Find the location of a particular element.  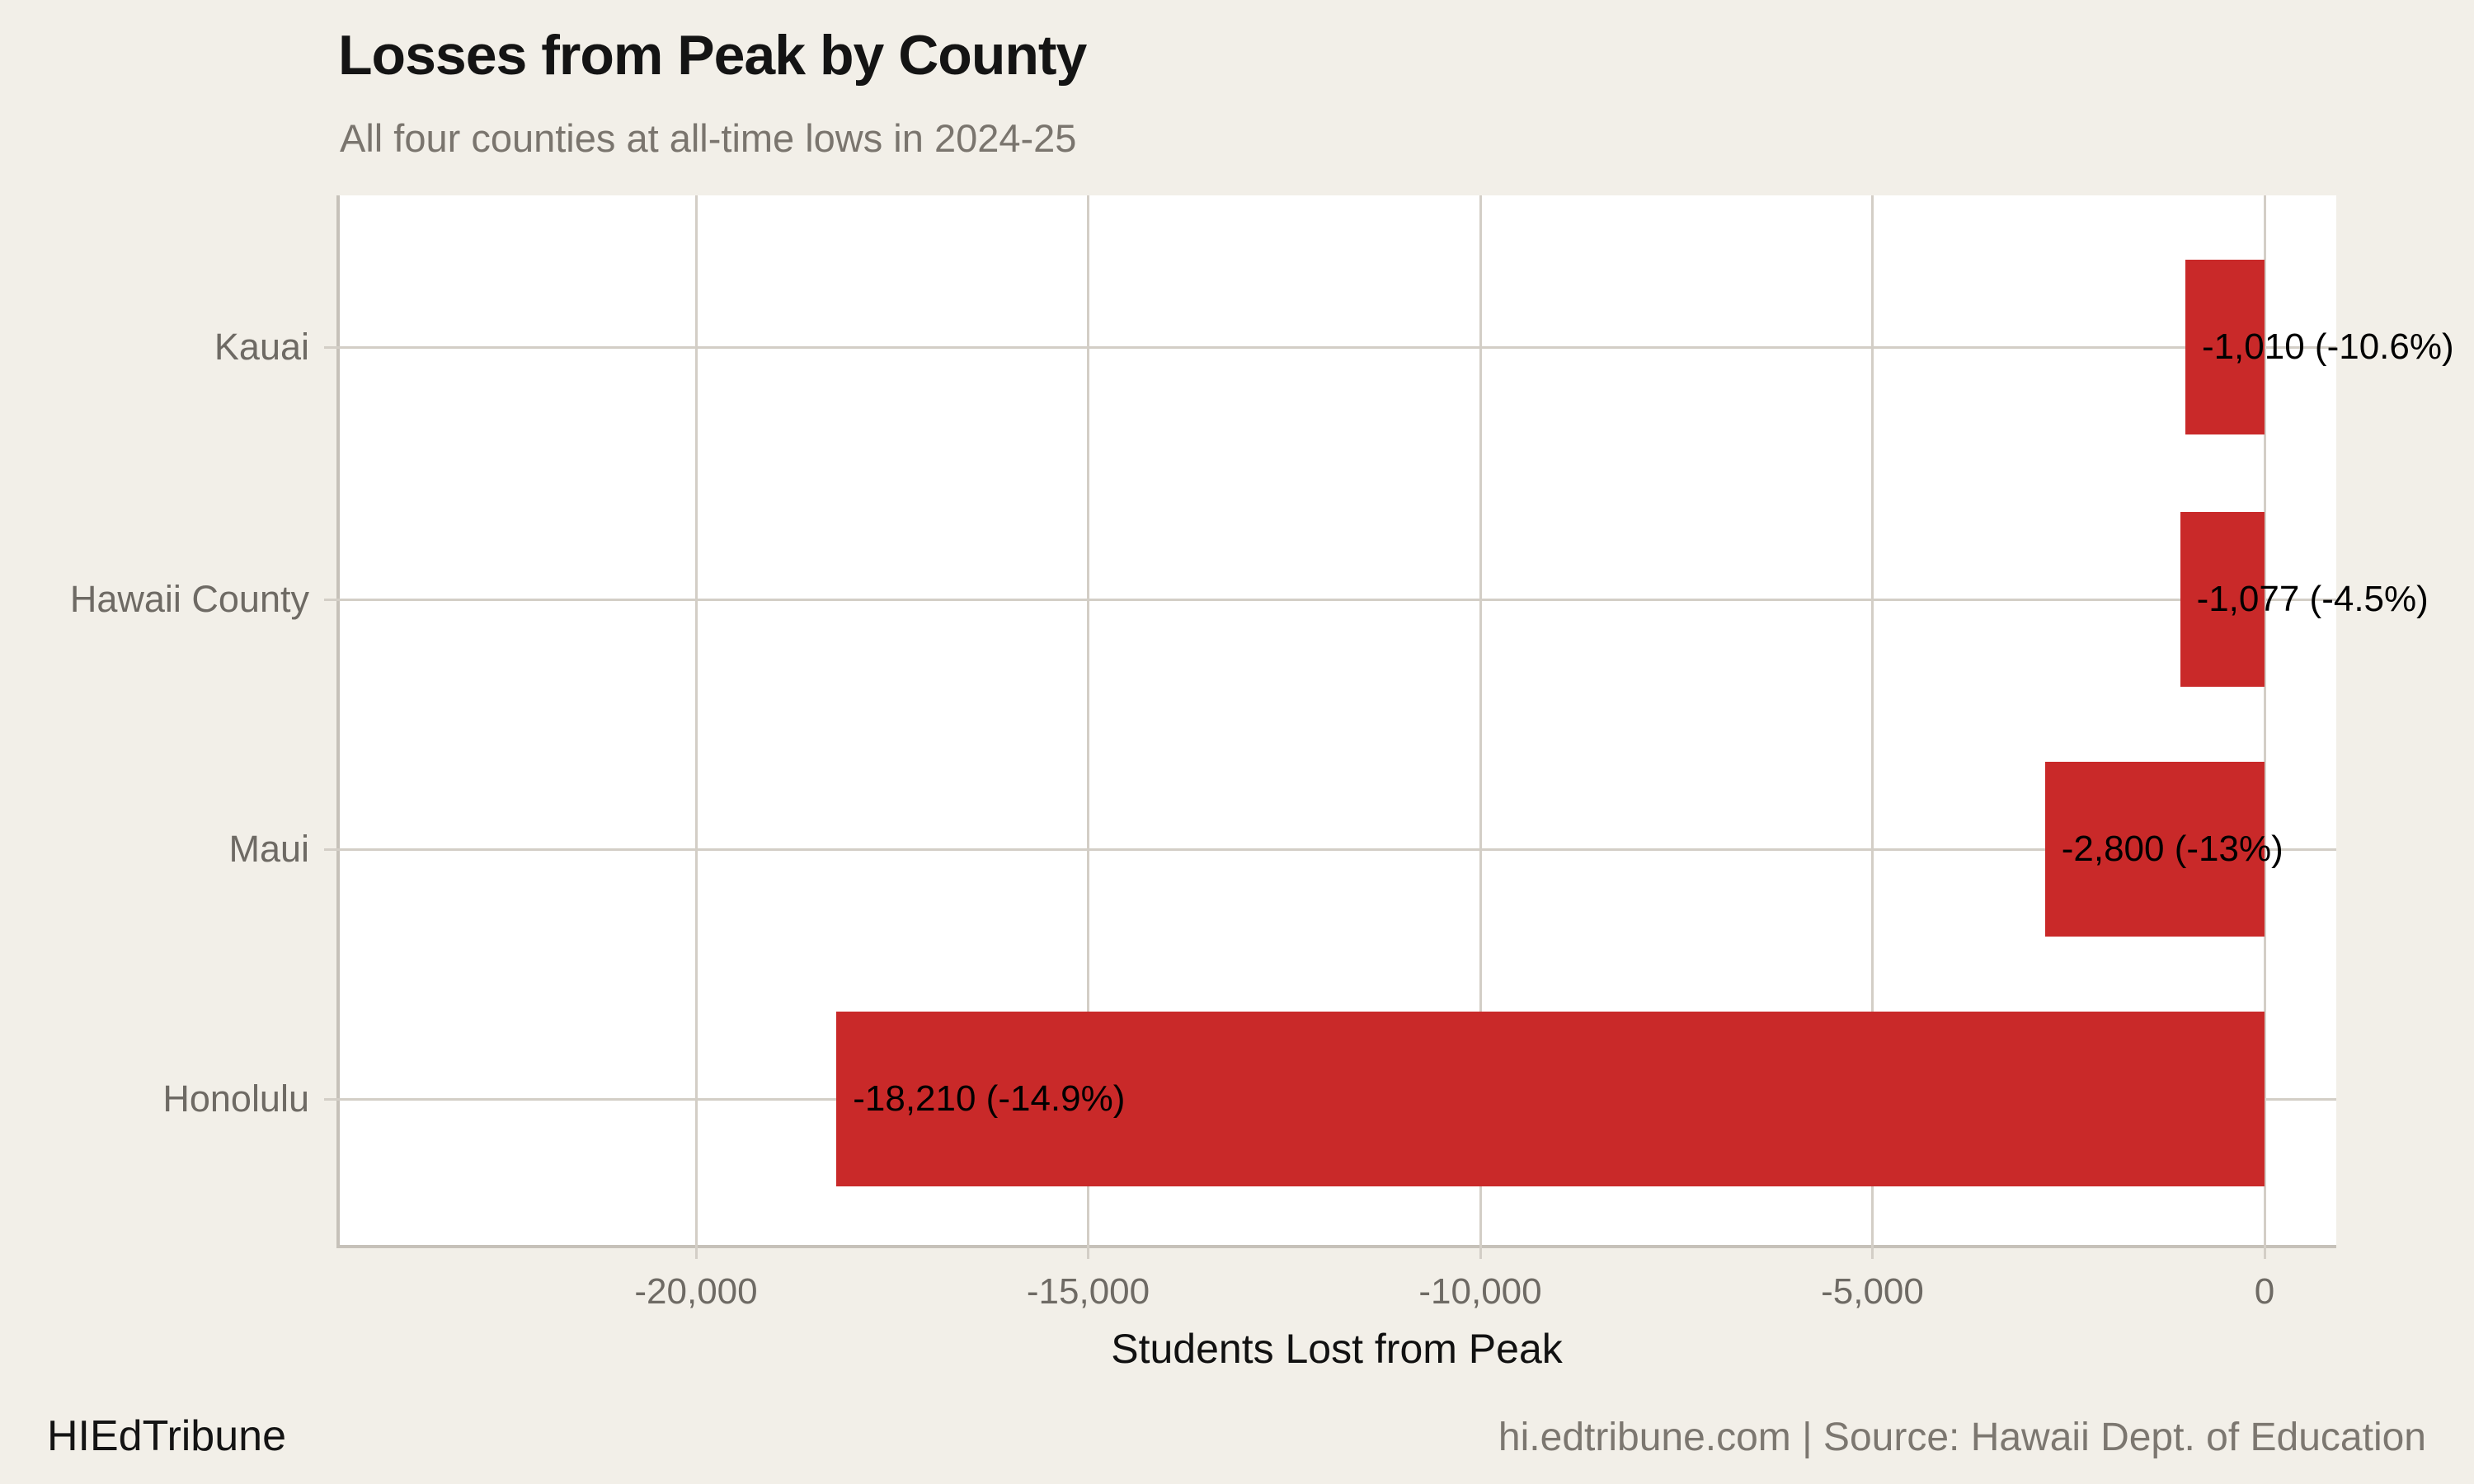

y-gridline-maui is located at coordinates (1330, 850).